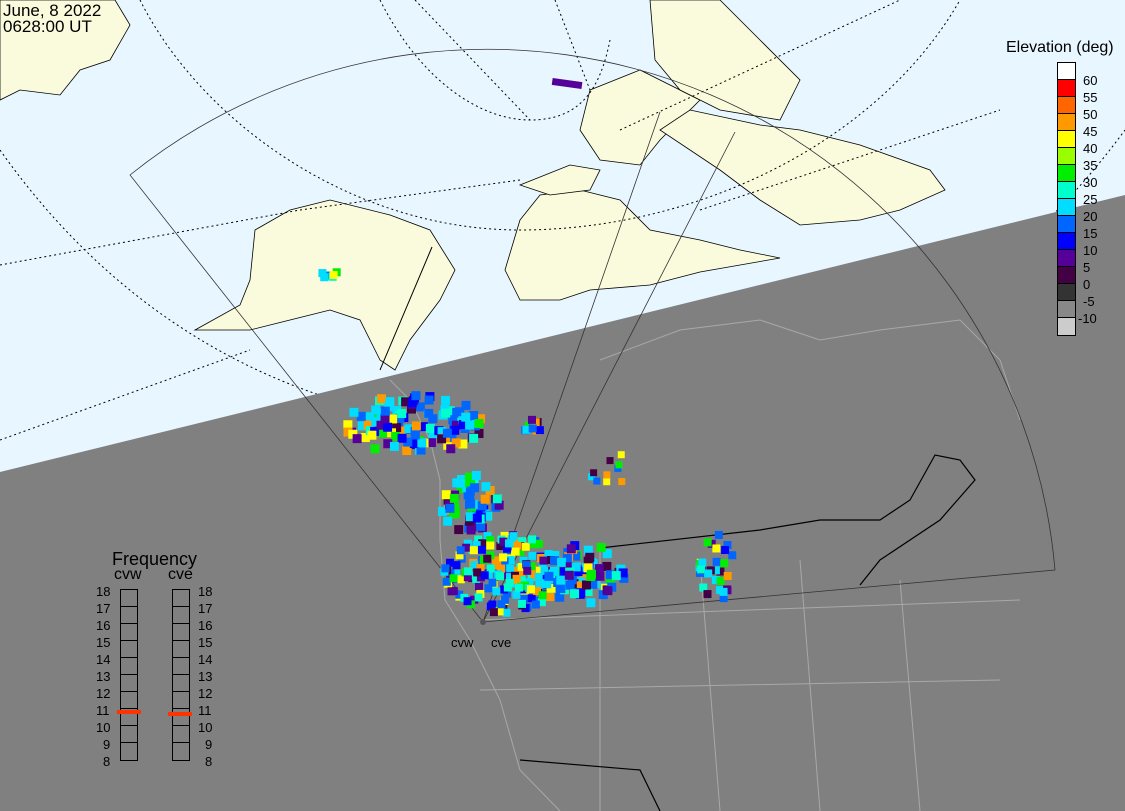 This screenshot has height=811, width=1125. I want to click on colorbar-label: 50, so click(1090, 114).